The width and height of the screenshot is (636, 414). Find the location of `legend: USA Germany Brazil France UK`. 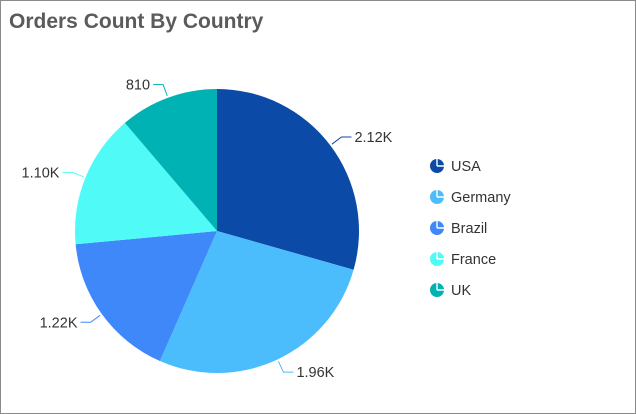

legend: USA Germany Brazil France UK is located at coordinates (470, 229).